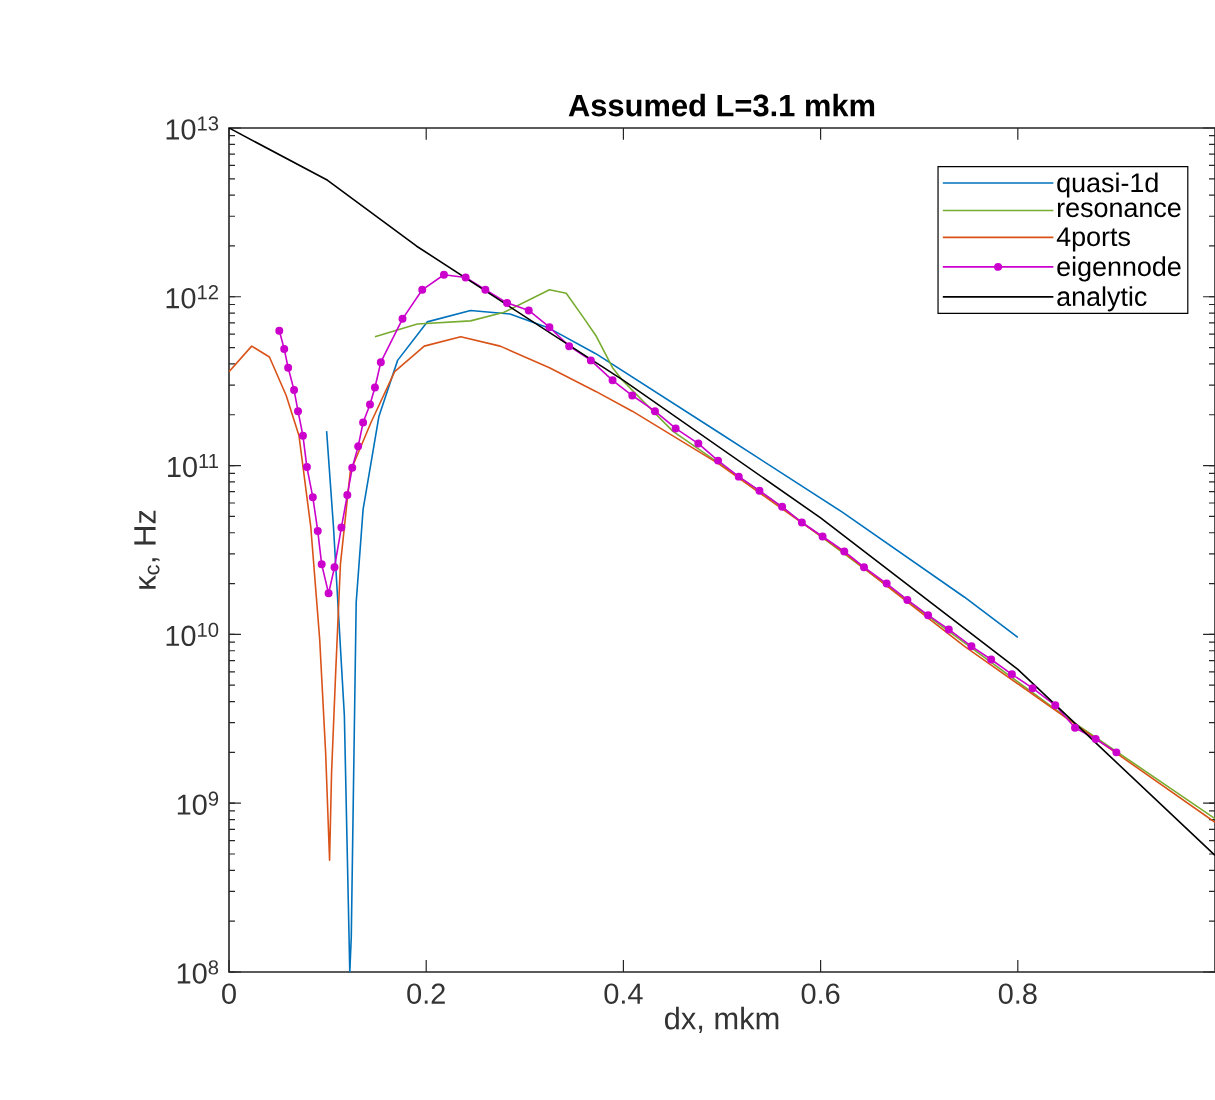 This screenshot has width=1215, height=1100. What do you see at coordinates (198, 972) in the screenshot?
I see `y-tick-label: 10$^{8}$` at bounding box center [198, 972].